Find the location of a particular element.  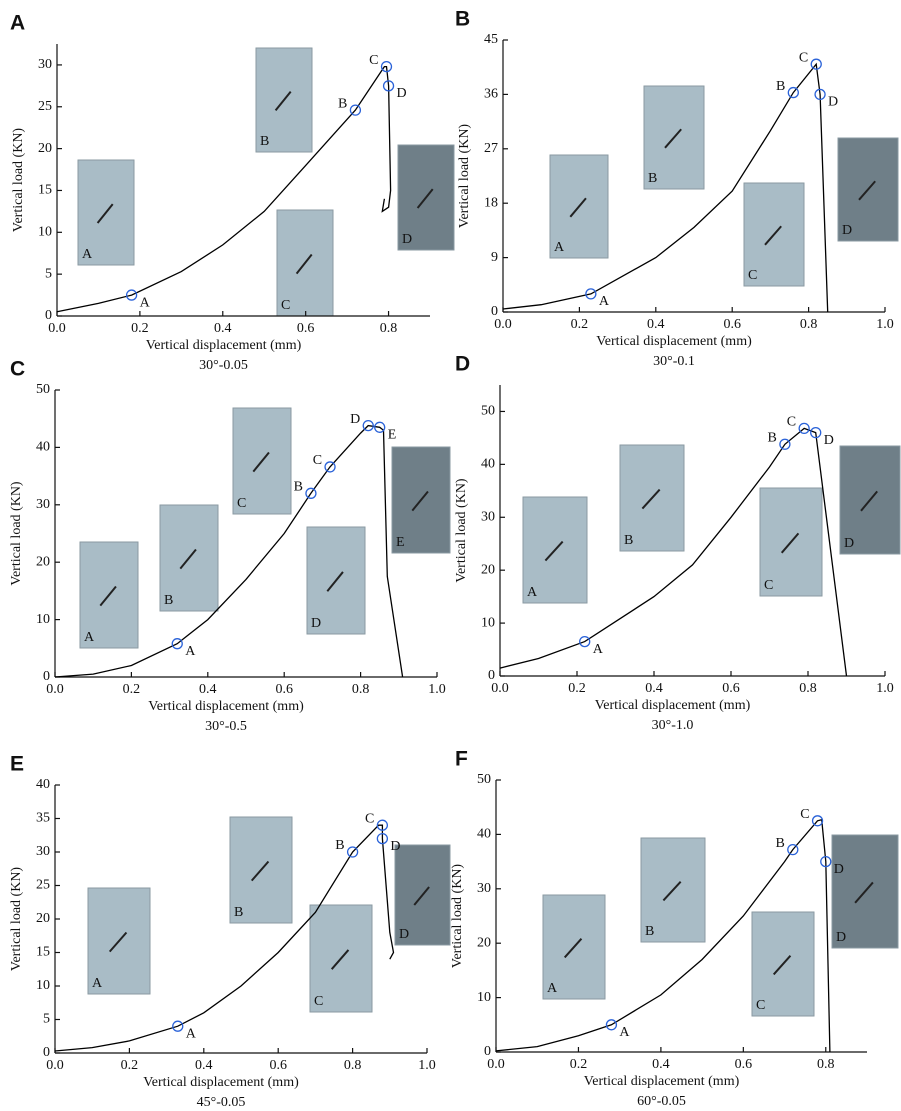

y-tick-label: 30 is located at coordinates (45, 64).